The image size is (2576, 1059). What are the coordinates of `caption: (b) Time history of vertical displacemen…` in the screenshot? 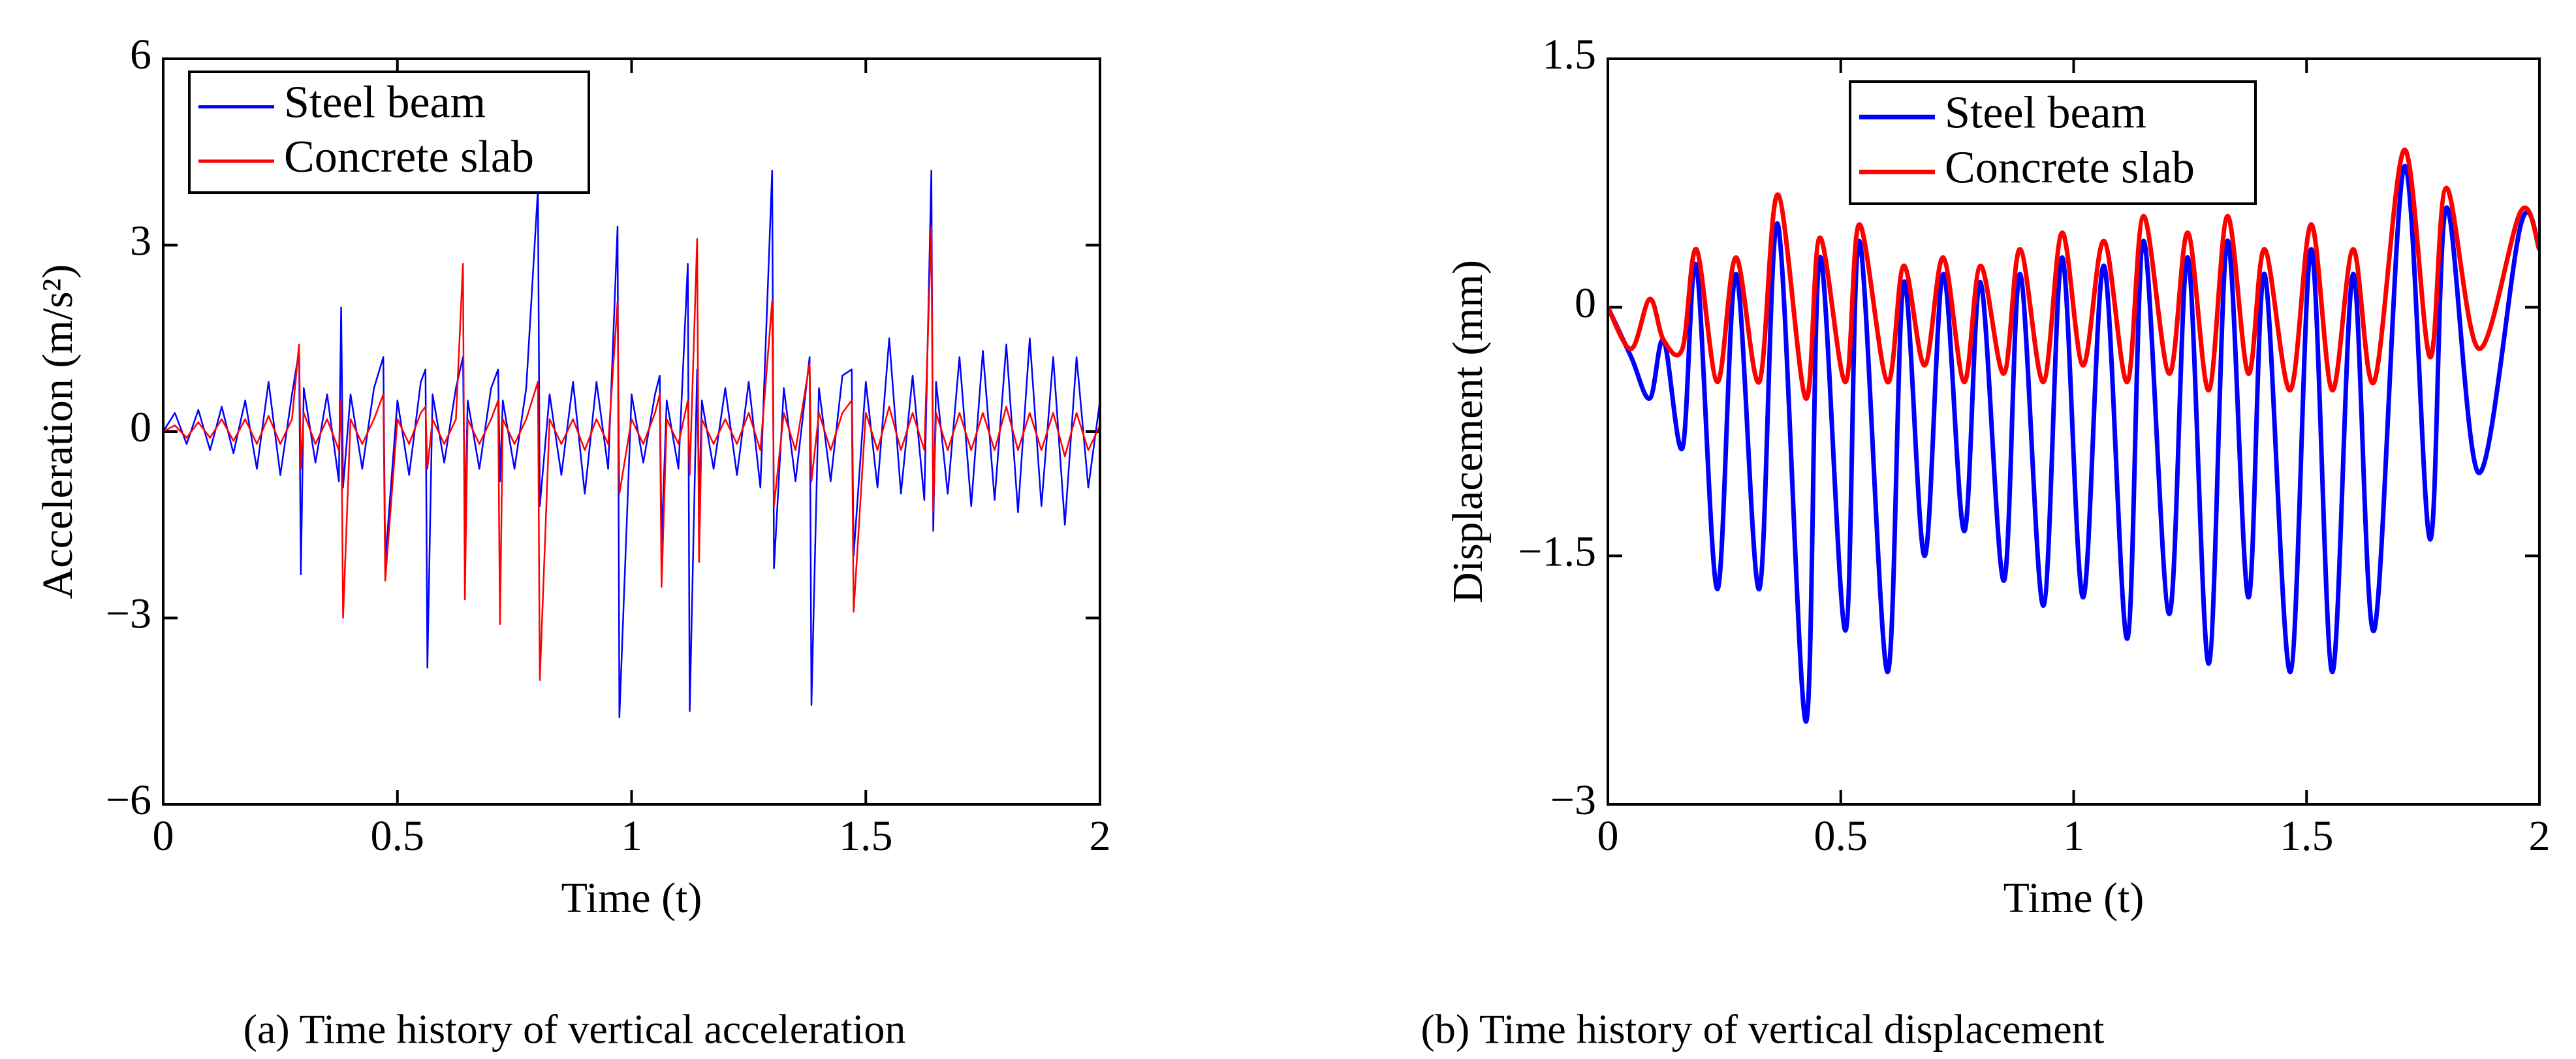 It's located at (1763, 1029).